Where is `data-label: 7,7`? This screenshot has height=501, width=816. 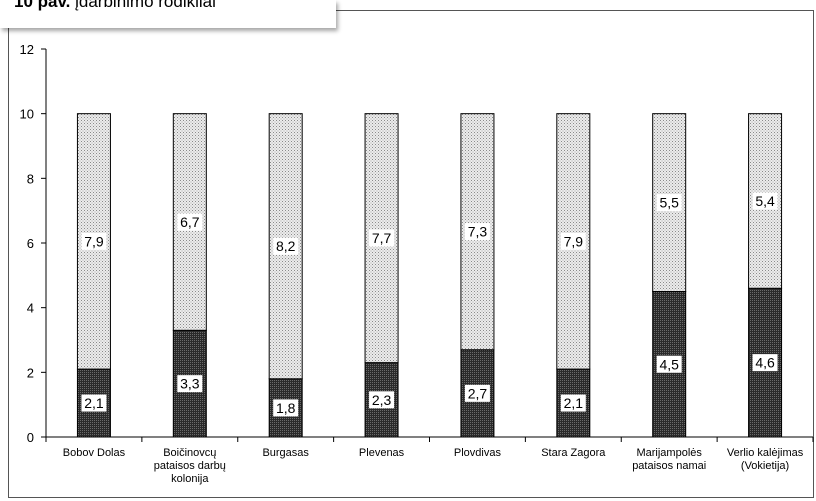 data-label: 7,7 is located at coordinates (382, 238).